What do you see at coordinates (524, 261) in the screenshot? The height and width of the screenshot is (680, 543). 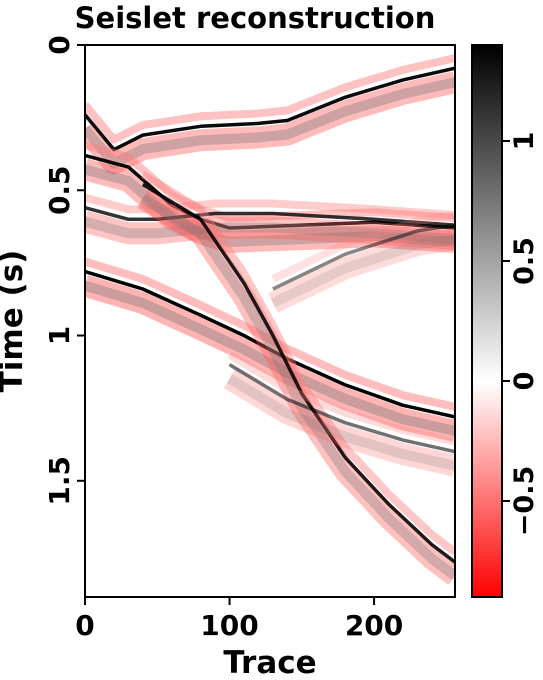 I see `colorbar-tick-label: 0.5` at bounding box center [524, 261].